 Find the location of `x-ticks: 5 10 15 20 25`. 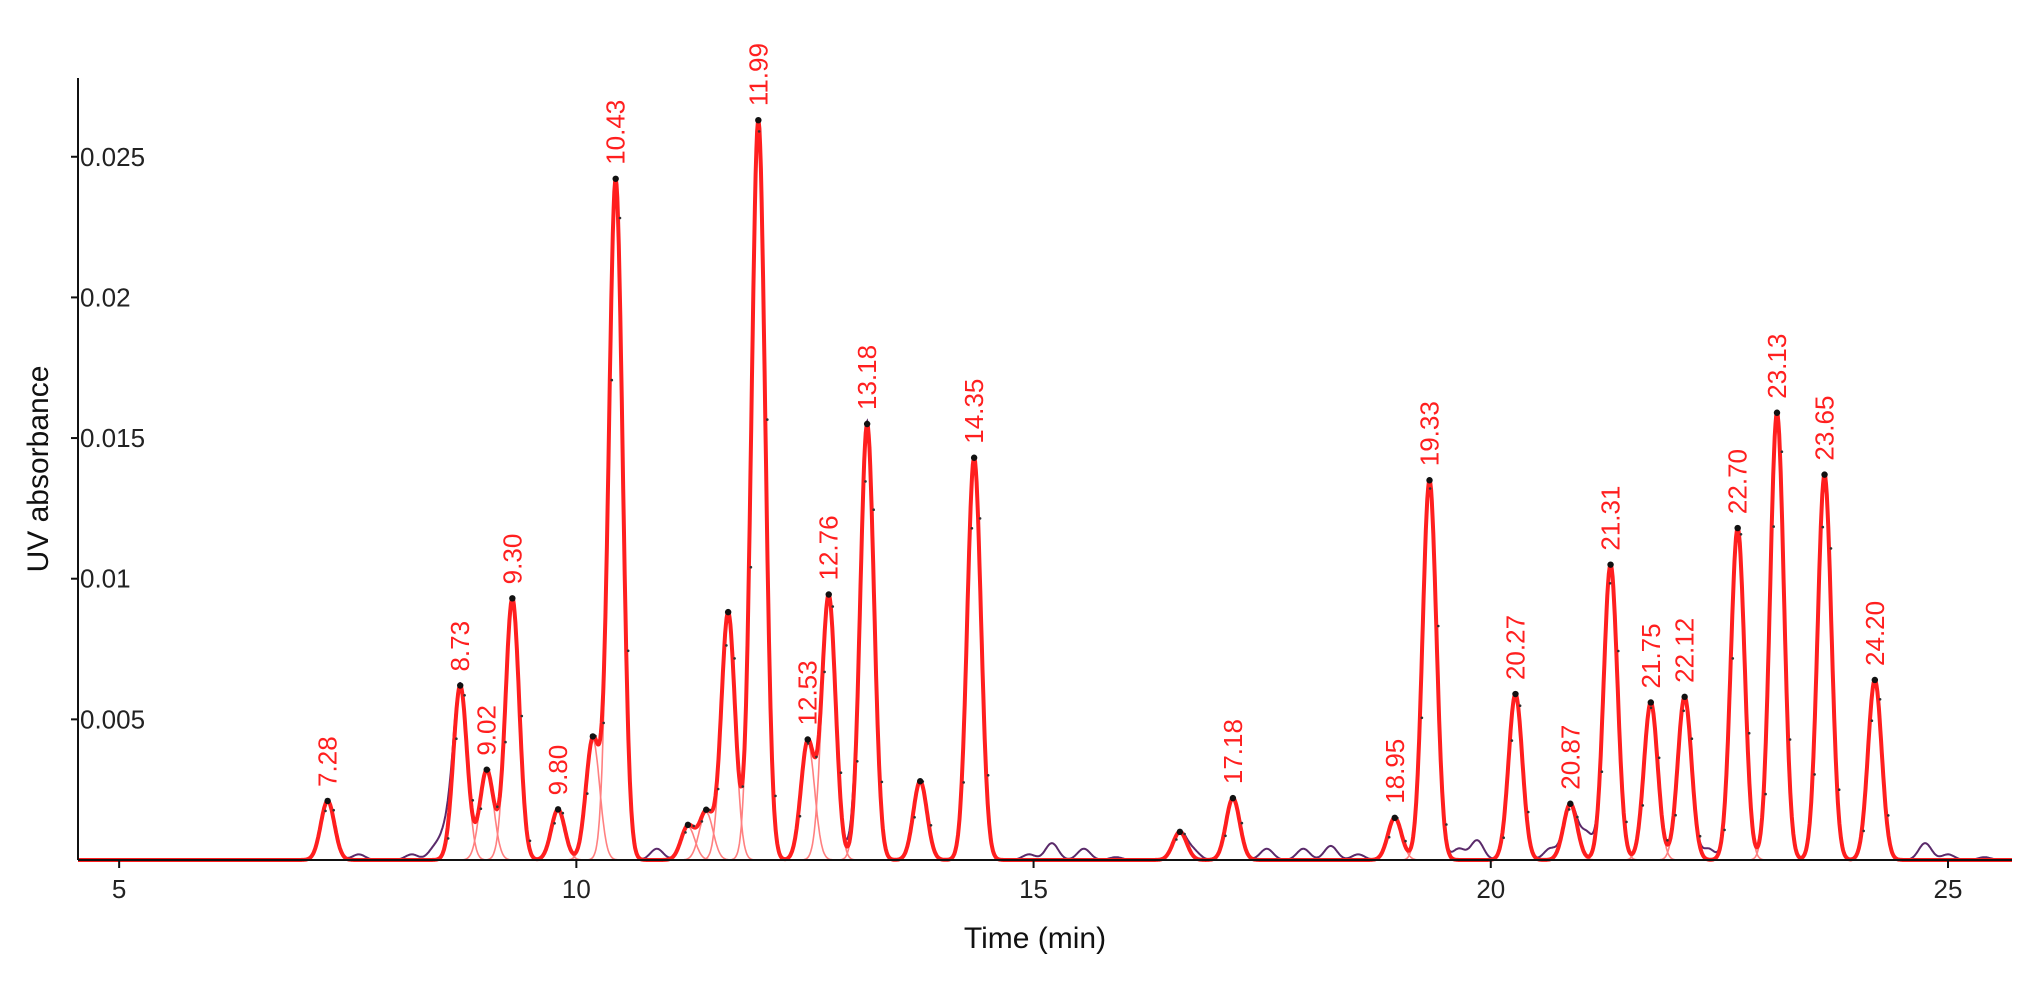

x-ticks: 5 10 15 20 25 is located at coordinates (1037, 882).